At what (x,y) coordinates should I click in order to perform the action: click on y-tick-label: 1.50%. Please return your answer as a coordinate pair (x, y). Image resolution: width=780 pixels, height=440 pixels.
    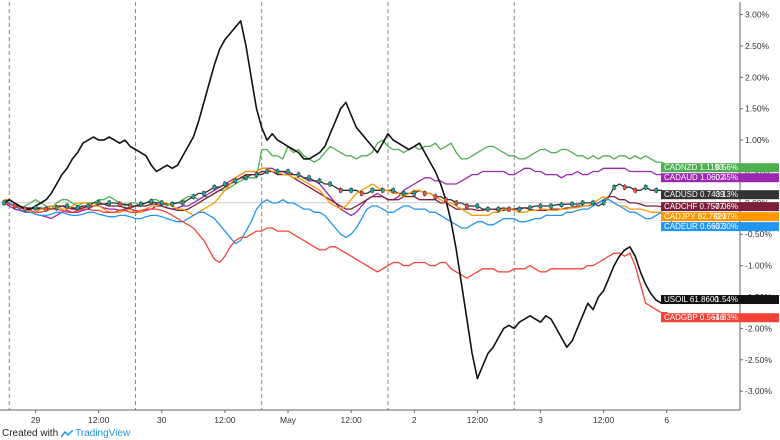
    Looking at the image, I should click on (757, 109).